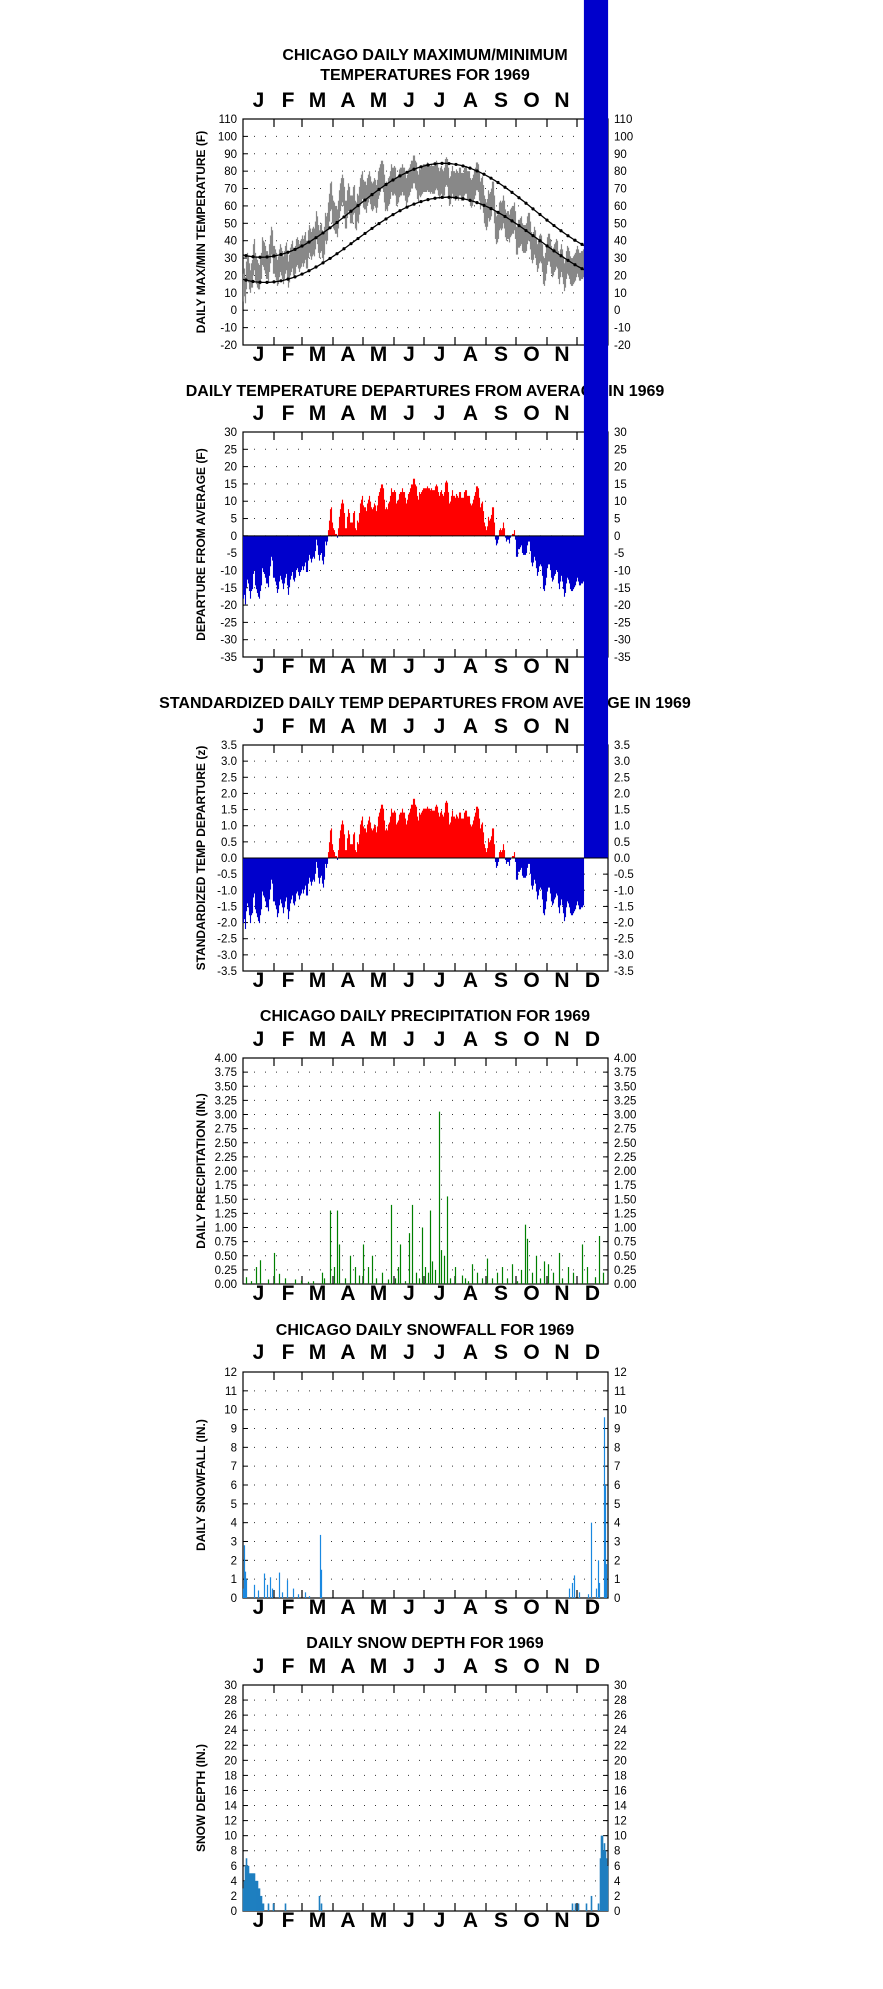 Image resolution: width=883 pixels, height=1989 pixels. Describe the element at coordinates (229, 827) in the screenshot. I see `y-tick-label-left: 1.0` at that location.